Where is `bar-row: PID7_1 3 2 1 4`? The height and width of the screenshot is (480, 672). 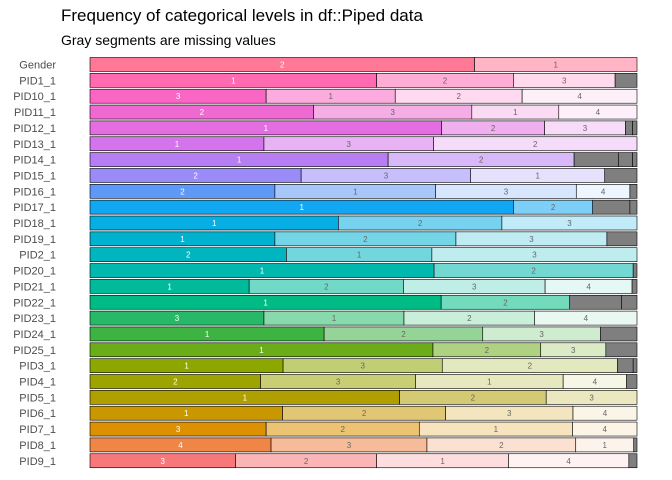
bar-row: PID7_1 3 2 1 4 is located at coordinates (328, 429).